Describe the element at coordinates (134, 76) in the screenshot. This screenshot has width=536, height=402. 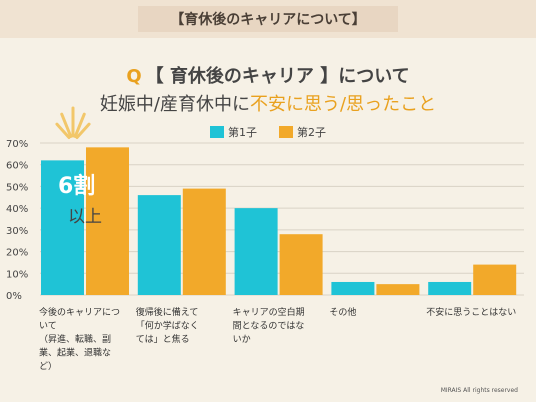
I see `q-mark: Q` at that location.